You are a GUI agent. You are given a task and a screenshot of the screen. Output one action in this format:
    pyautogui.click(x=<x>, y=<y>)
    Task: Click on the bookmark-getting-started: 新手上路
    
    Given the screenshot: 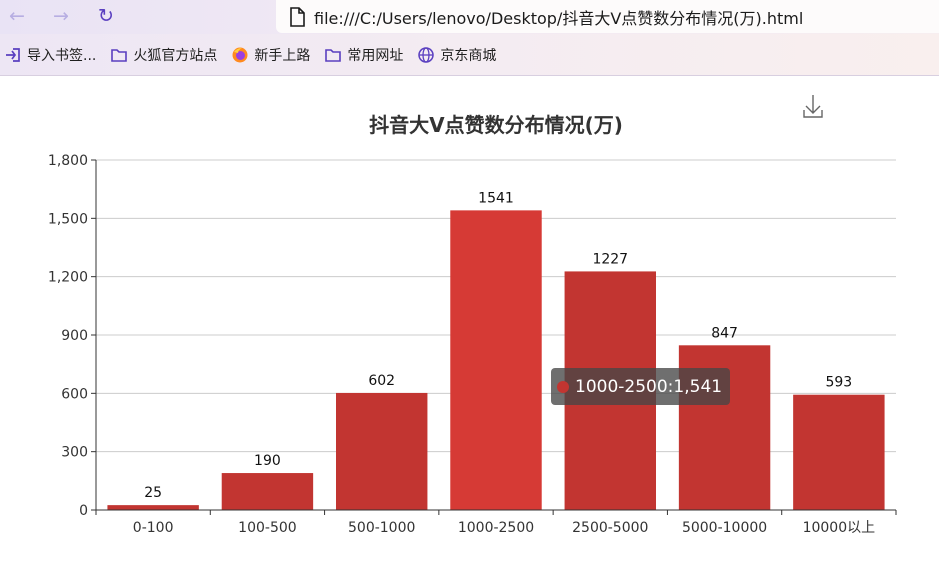 What is the action you would take?
    pyautogui.click(x=270, y=55)
    